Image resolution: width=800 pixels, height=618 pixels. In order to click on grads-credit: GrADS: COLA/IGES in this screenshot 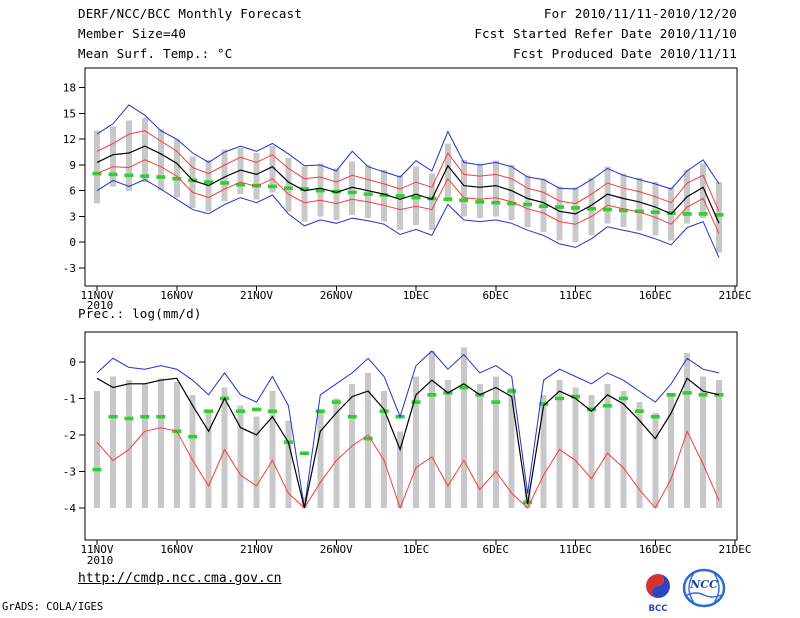, I will do `click(53, 607)`.